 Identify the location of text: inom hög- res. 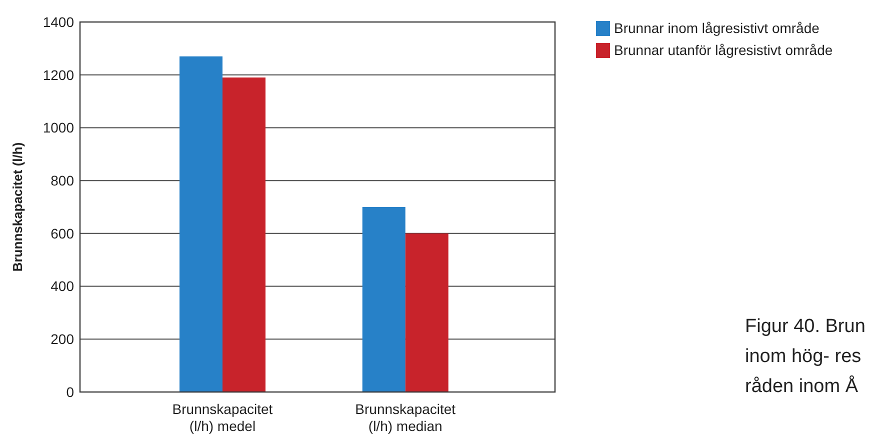
(803, 356).